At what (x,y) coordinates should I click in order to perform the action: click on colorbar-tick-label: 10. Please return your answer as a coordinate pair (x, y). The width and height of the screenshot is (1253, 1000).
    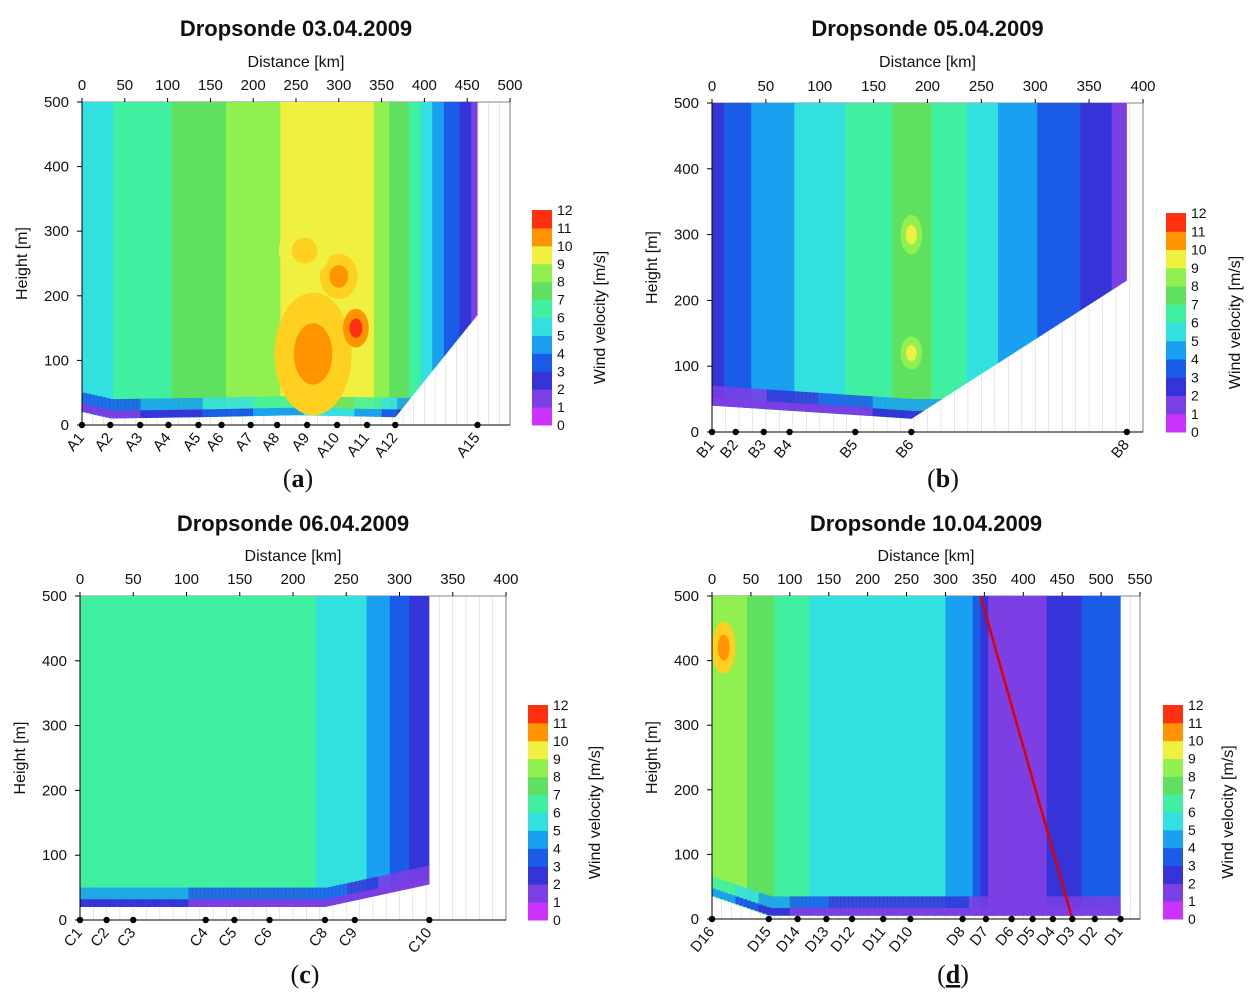
    Looking at the image, I should click on (1196, 741).